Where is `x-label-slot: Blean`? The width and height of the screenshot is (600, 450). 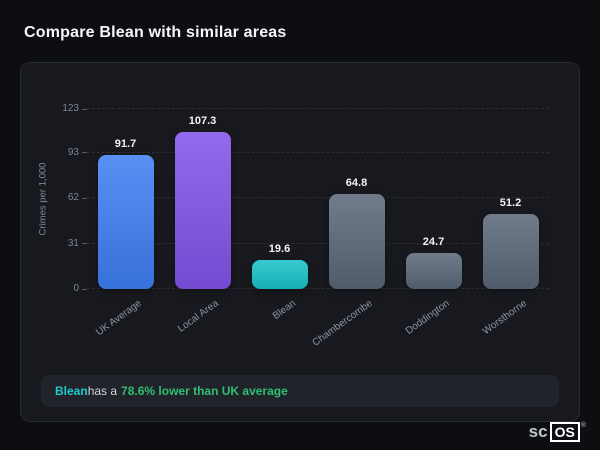 x-label-slot: Blean is located at coordinates (279, 318).